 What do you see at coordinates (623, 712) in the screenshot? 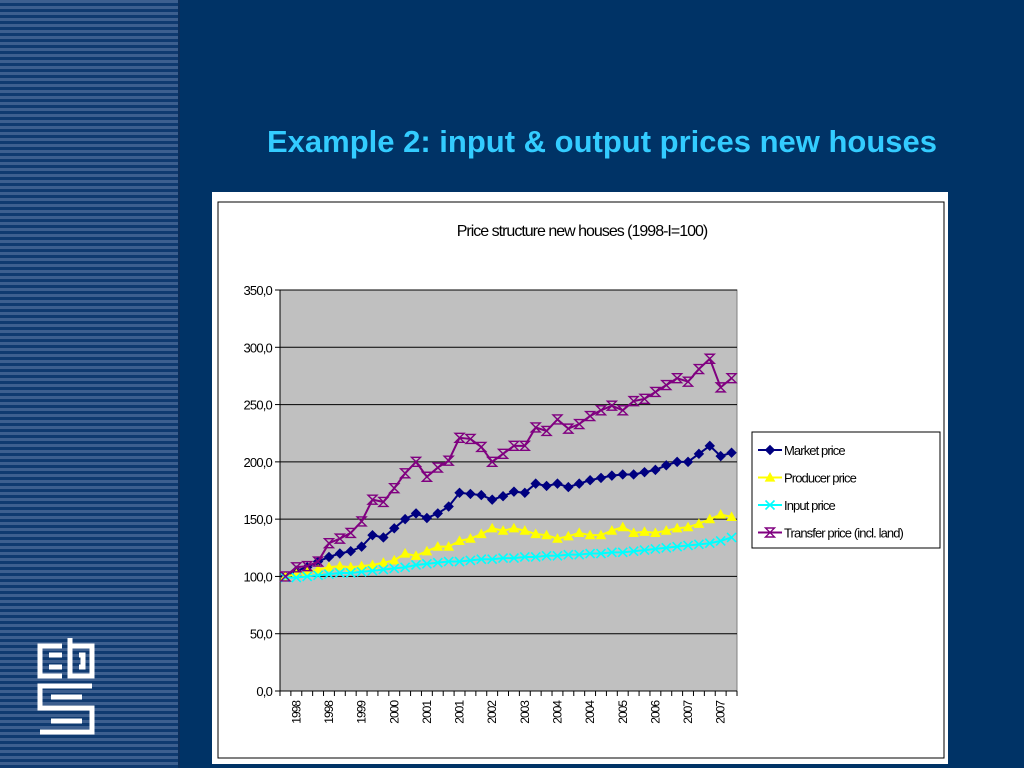
I see `x-tick-label: 2005` at bounding box center [623, 712].